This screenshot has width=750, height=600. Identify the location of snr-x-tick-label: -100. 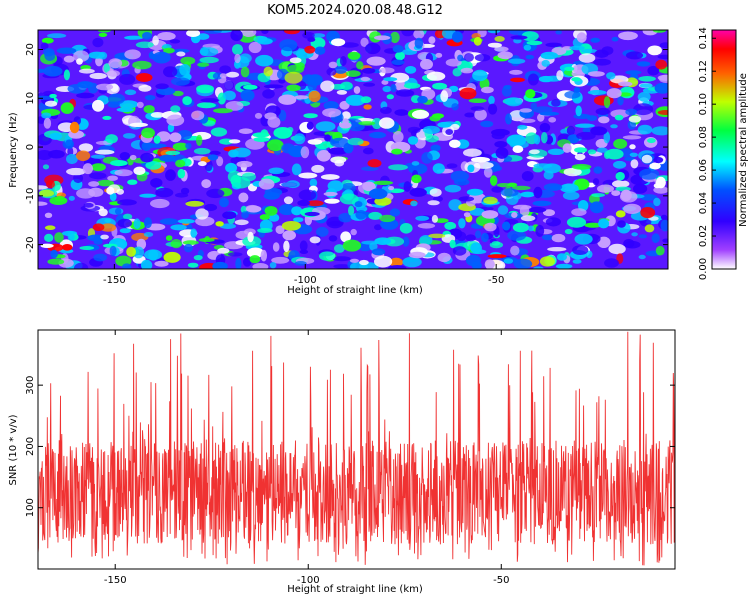
(308, 580).